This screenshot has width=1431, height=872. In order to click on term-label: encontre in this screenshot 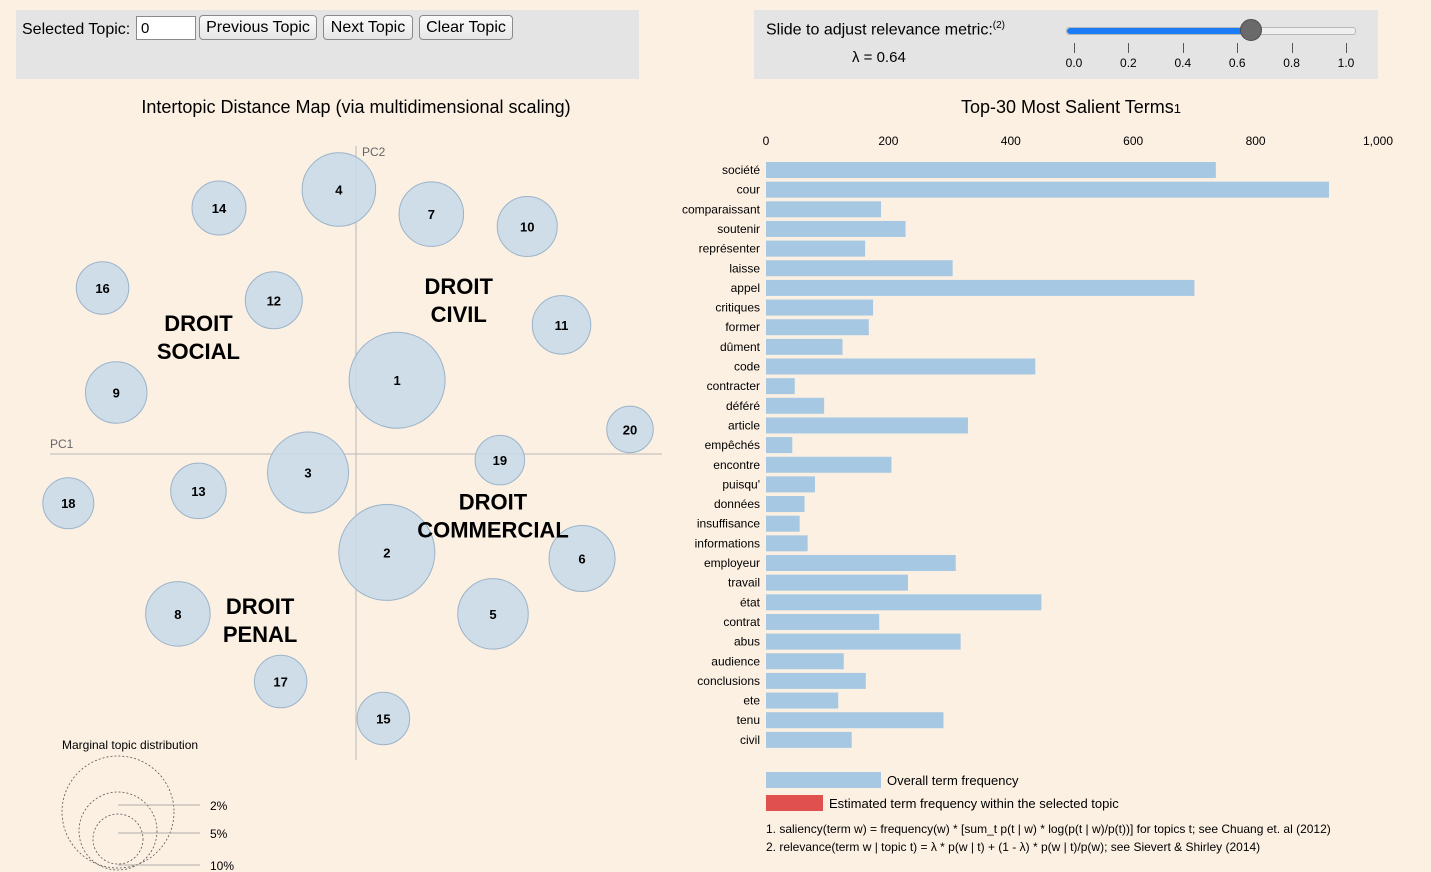, I will do `click(736, 465)`.